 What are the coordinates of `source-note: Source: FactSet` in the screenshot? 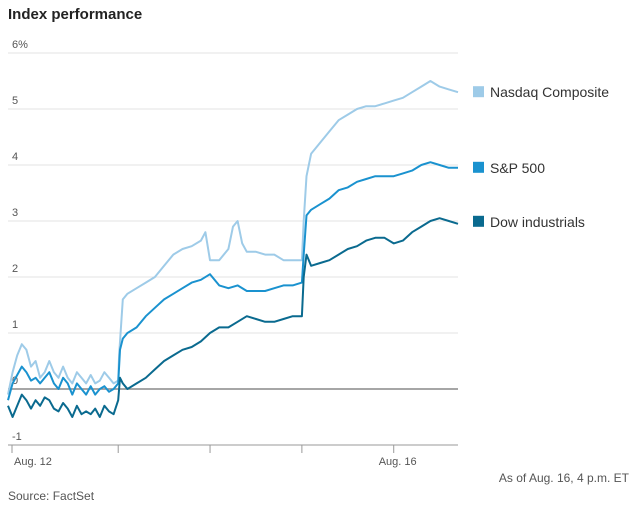 It's located at (51, 496).